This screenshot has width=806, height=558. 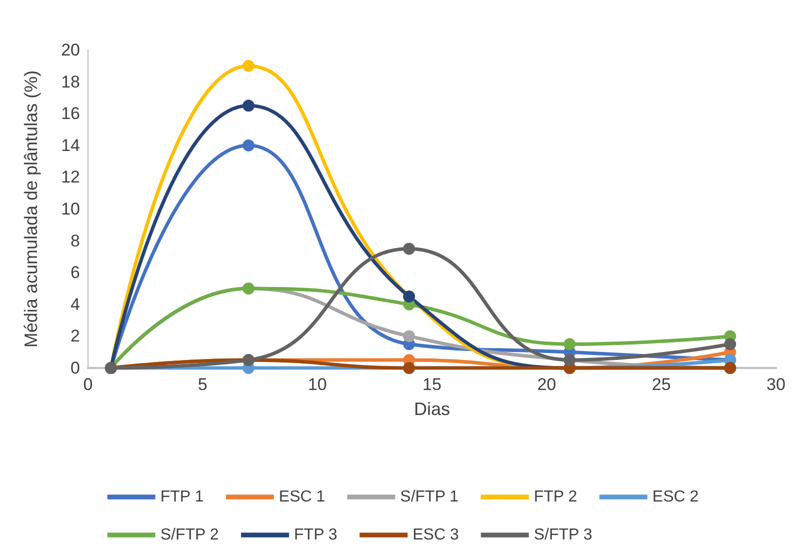 I want to click on y-axis-title: Média acumulada de plântulas (%), so click(x=31, y=209).